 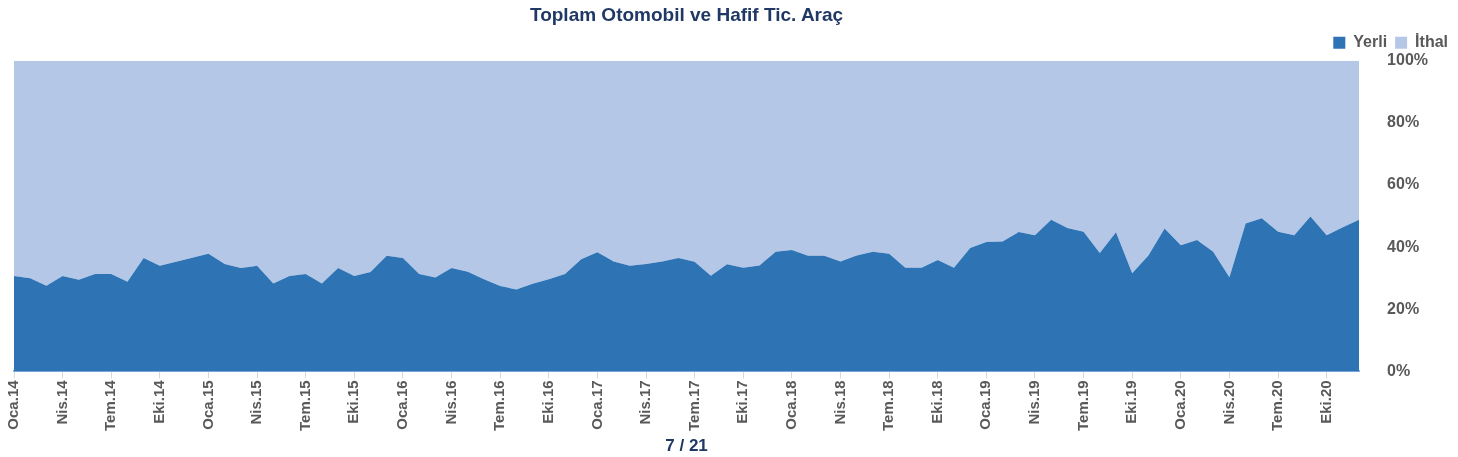 I want to click on x-tick-label: Eki.14, so click(x=158, y=401).